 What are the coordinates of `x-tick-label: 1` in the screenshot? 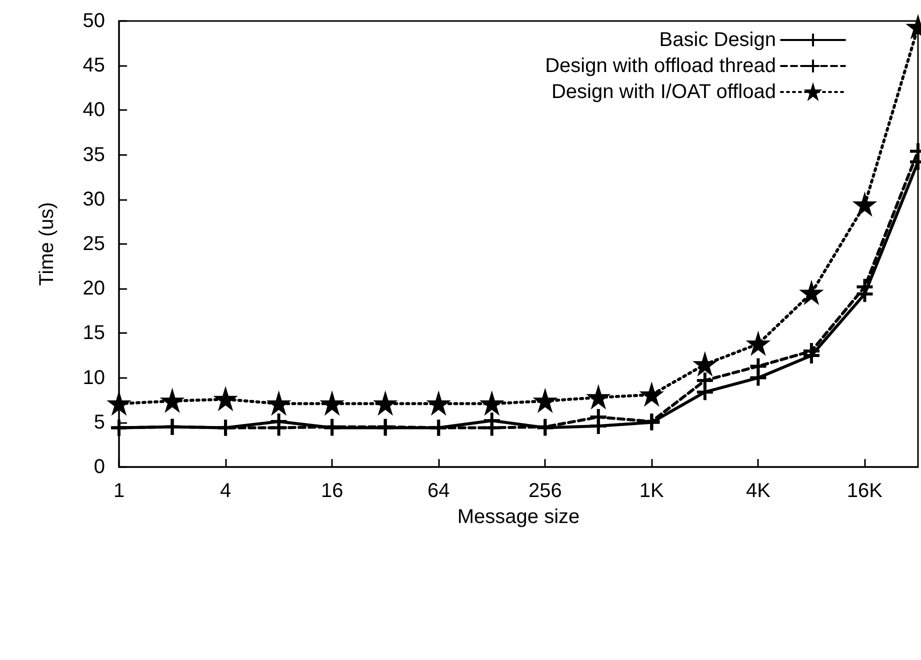 It's located at (119, 491).